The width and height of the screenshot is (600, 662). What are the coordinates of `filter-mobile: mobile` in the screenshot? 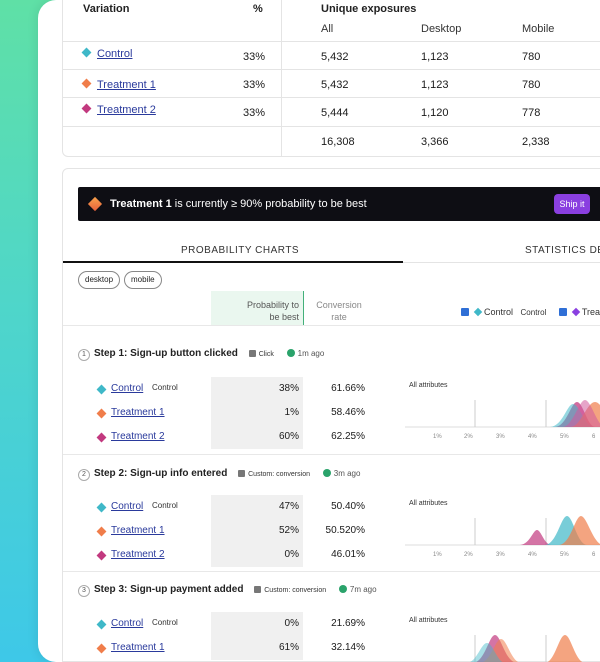 It's located at (143, 280).